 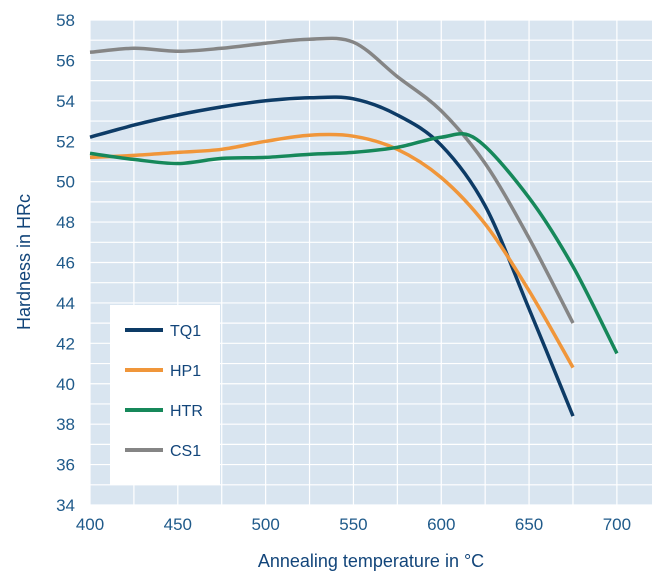 I want to click on x-tick-label: 700, so click(x=617, y=524).